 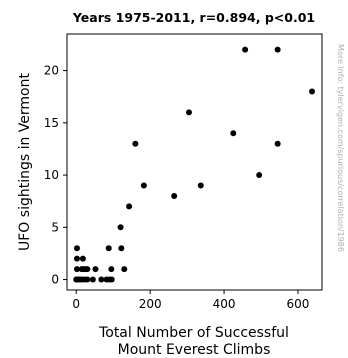 What do you see at coordinates (298, 304) in the screenshot?
I see `x-tick-label: 600` at bounding box center [298, 304].